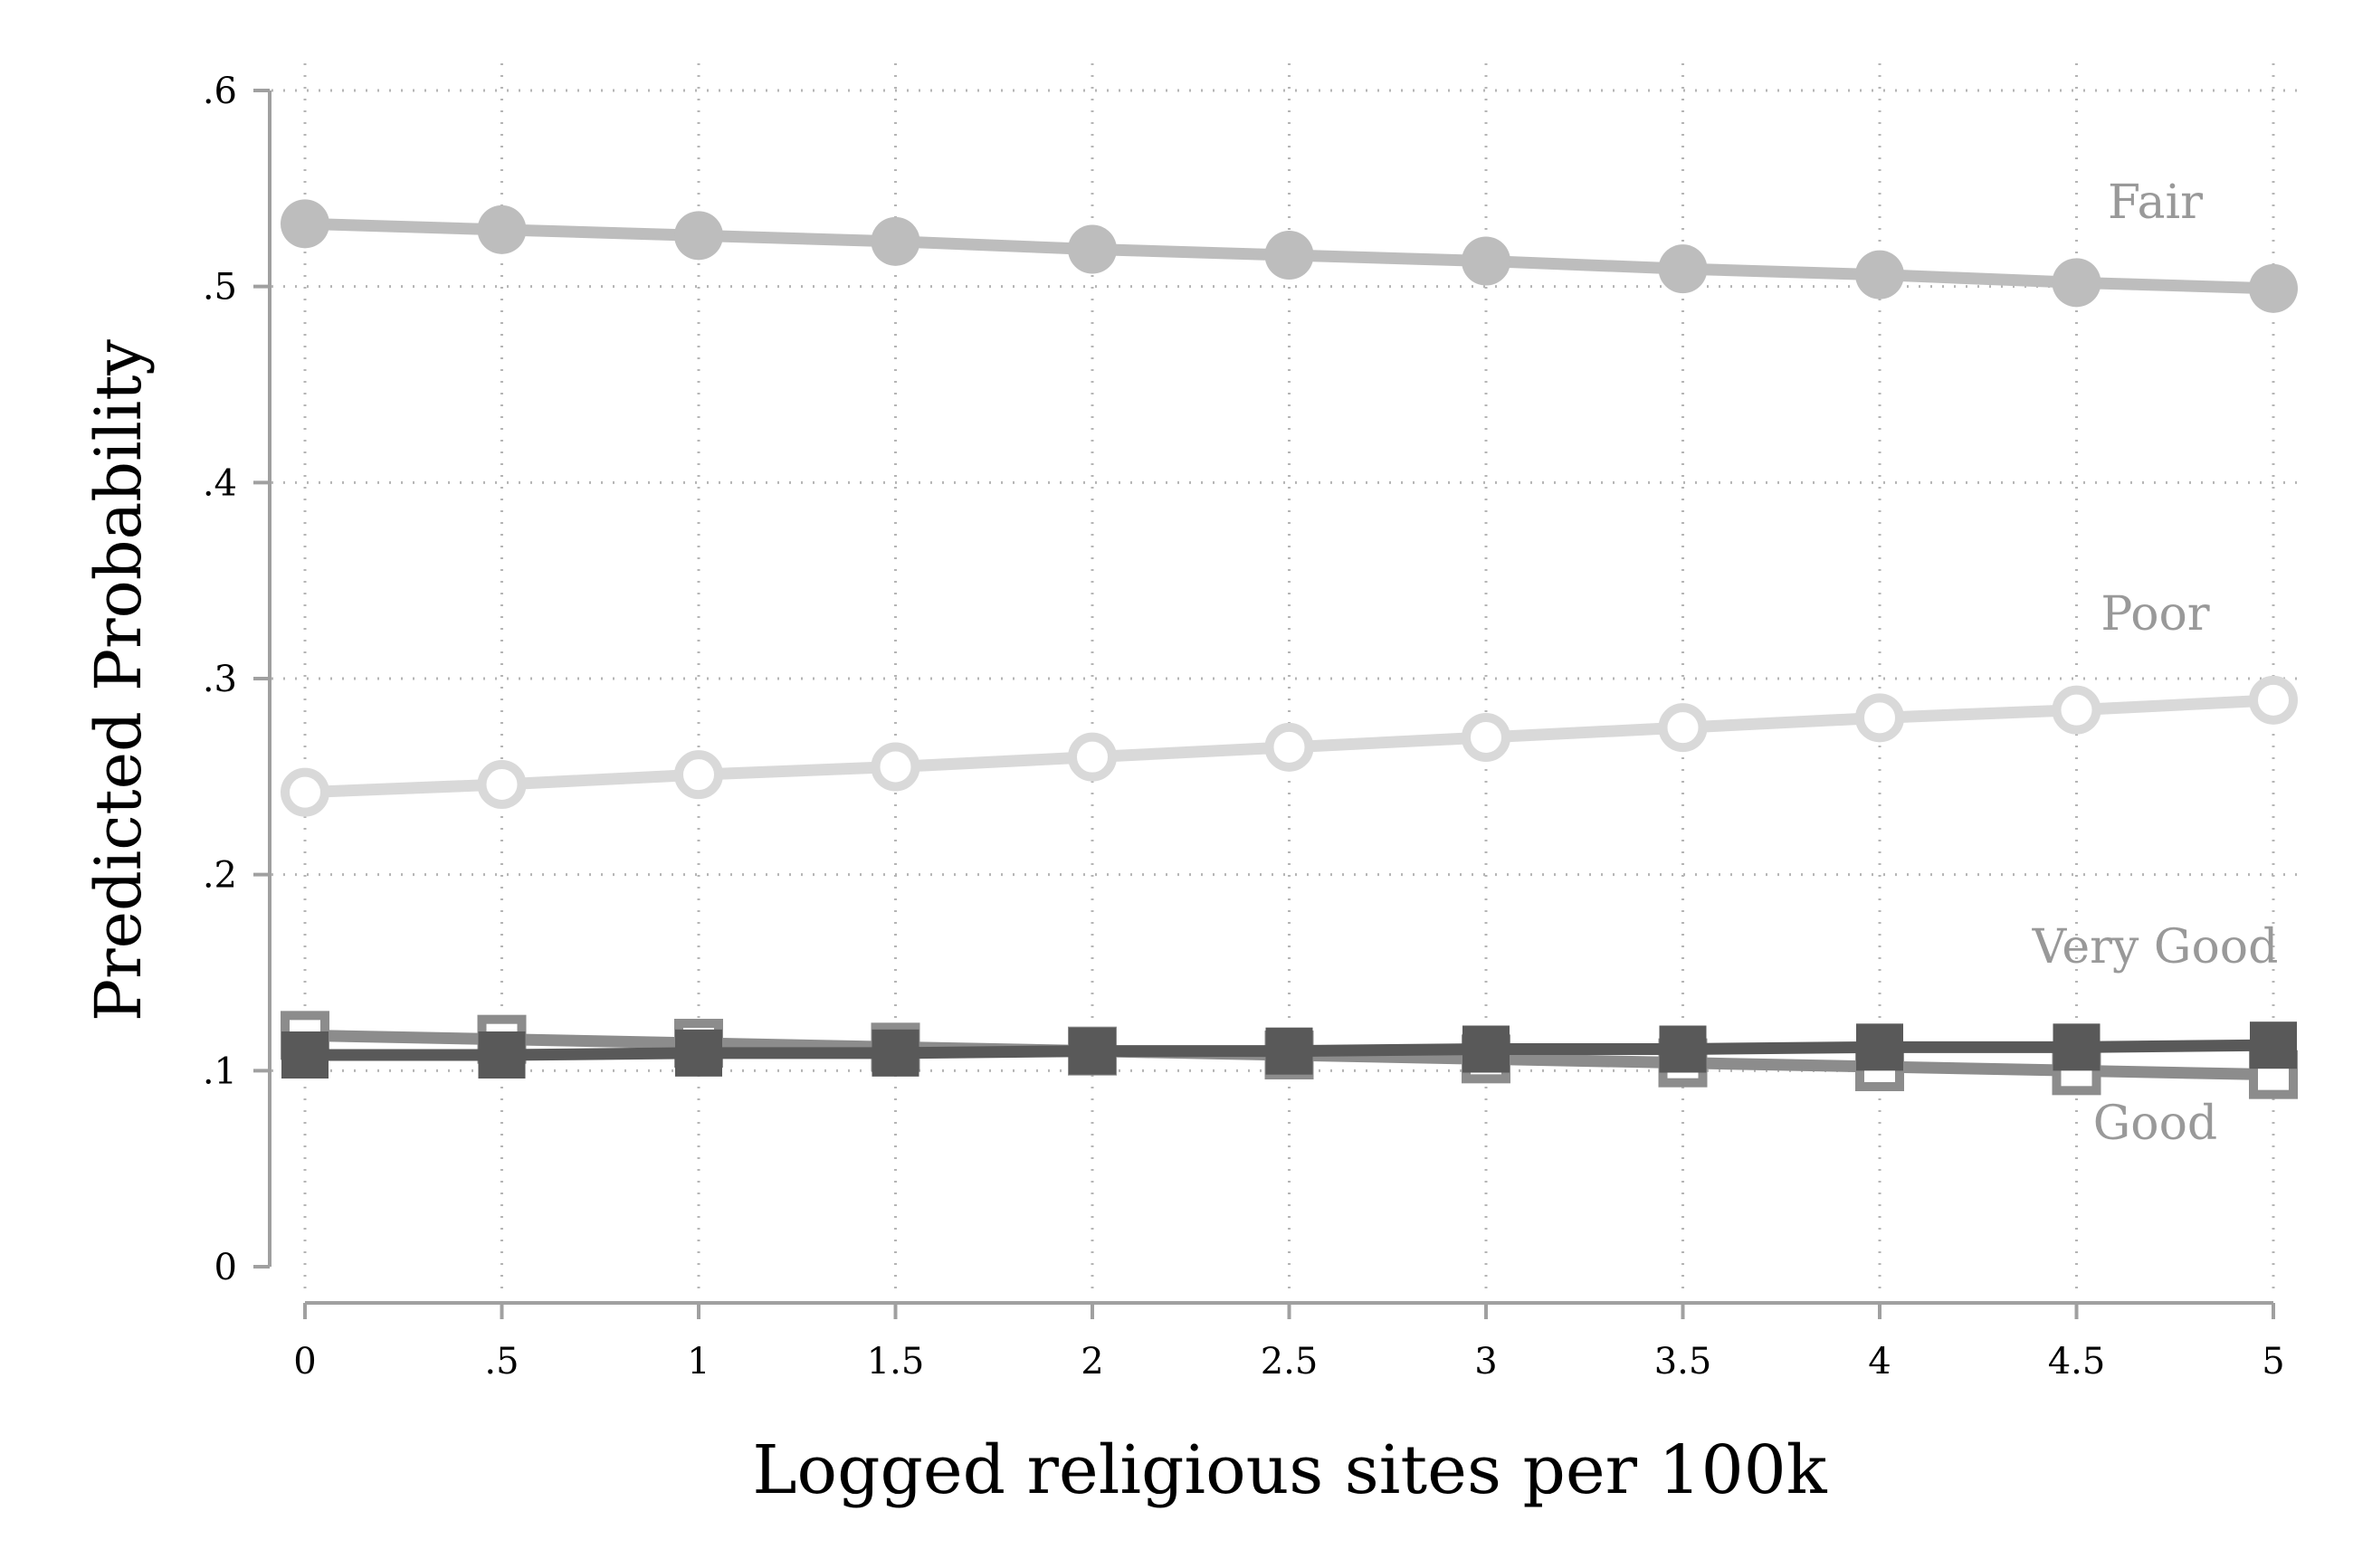  Describe the element at coordinates (1092, 1362) in the screenshot. I see `x-tick-label: 2` at that location.